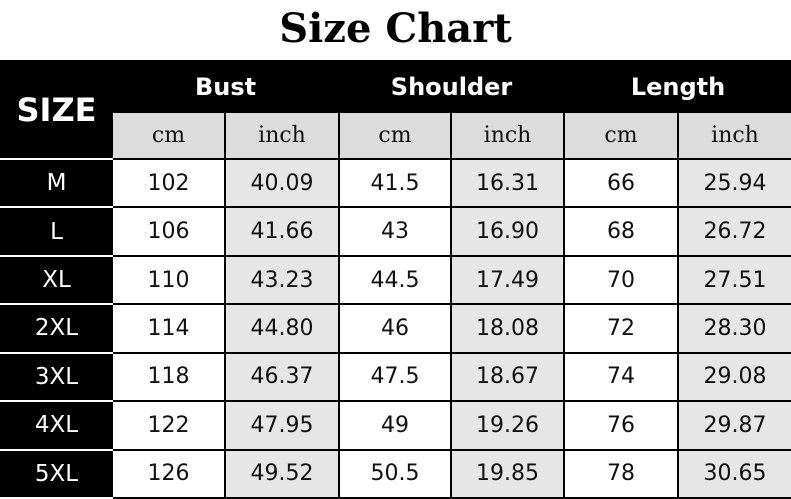 Image resolution: width=791 pixels, height=499 pixels. I want to click on bust-header: Bust, so click(225, 86).